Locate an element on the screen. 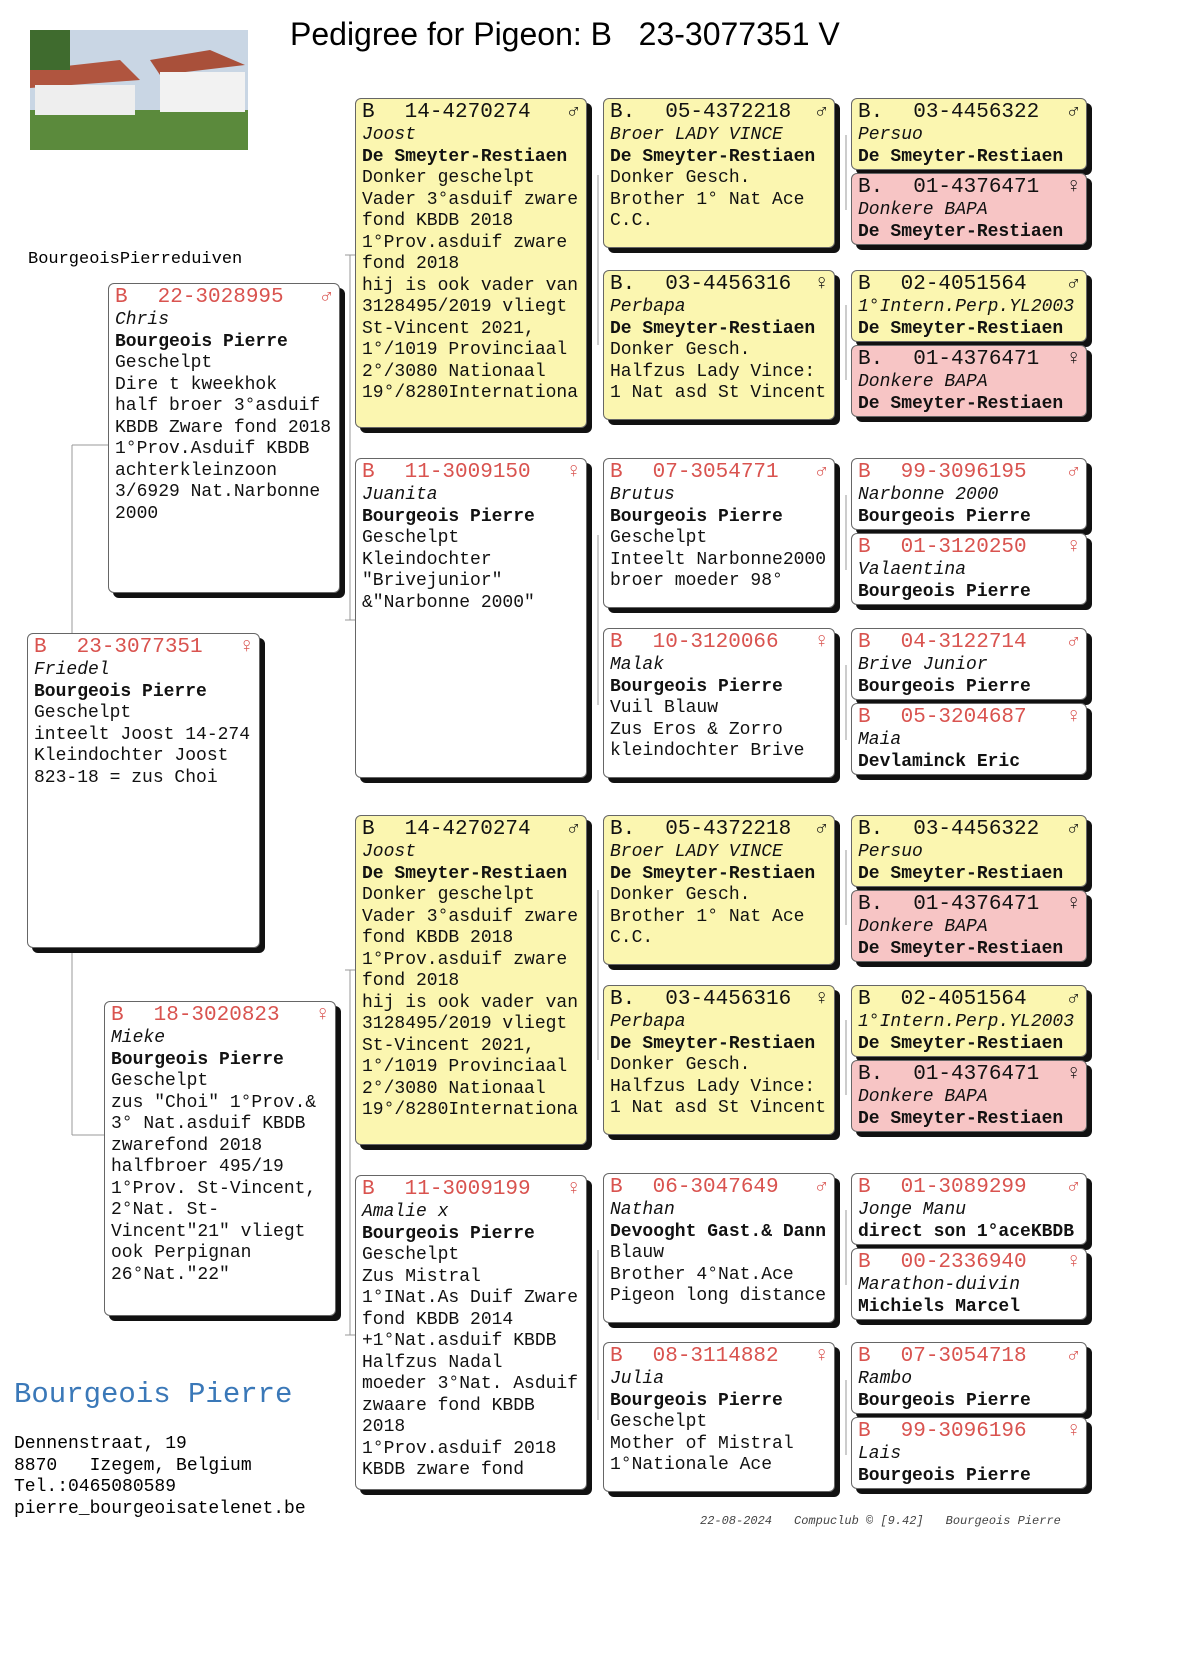 Image resolution: width=1177 pixels, height=1671 pixels. ring-row: B 99-3096196 ♀ is located at coordinates (969, 1432).